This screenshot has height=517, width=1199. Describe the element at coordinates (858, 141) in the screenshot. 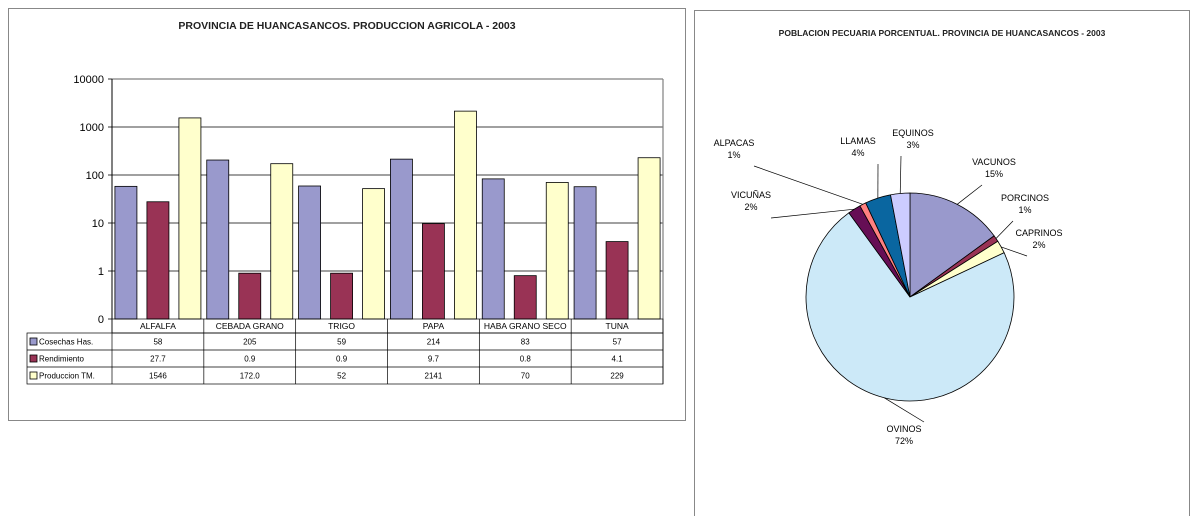

I see `slice-label: LLAMAS` at that location.